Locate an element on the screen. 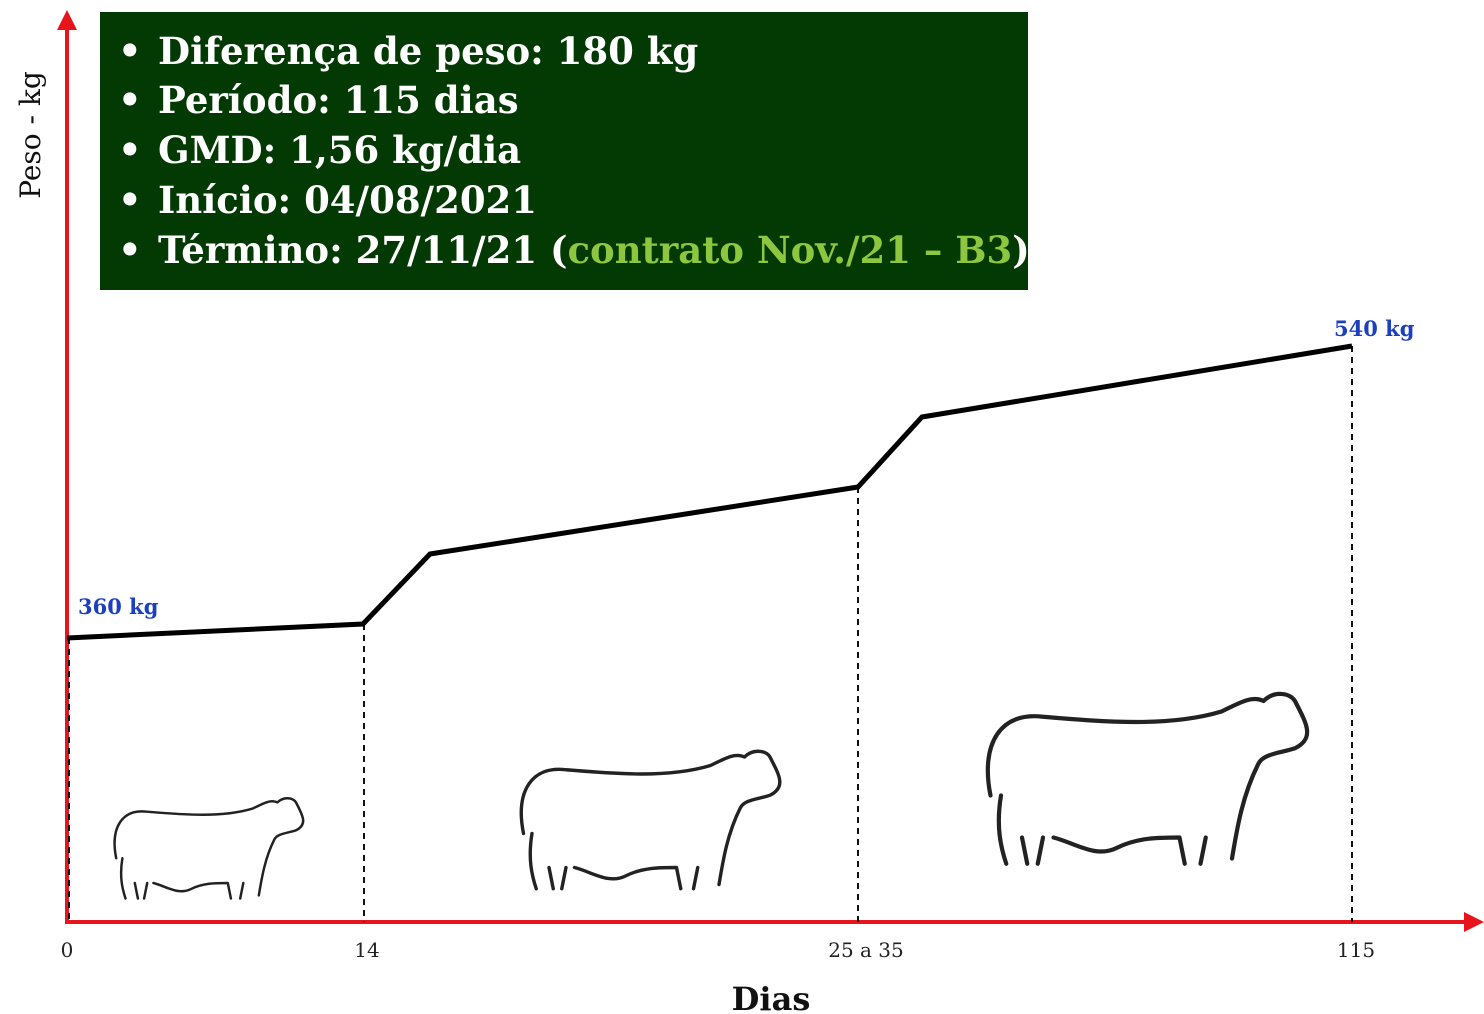  bullet-highlight: contrato Nov./21 – B3 is located at coordinates (790, 250).